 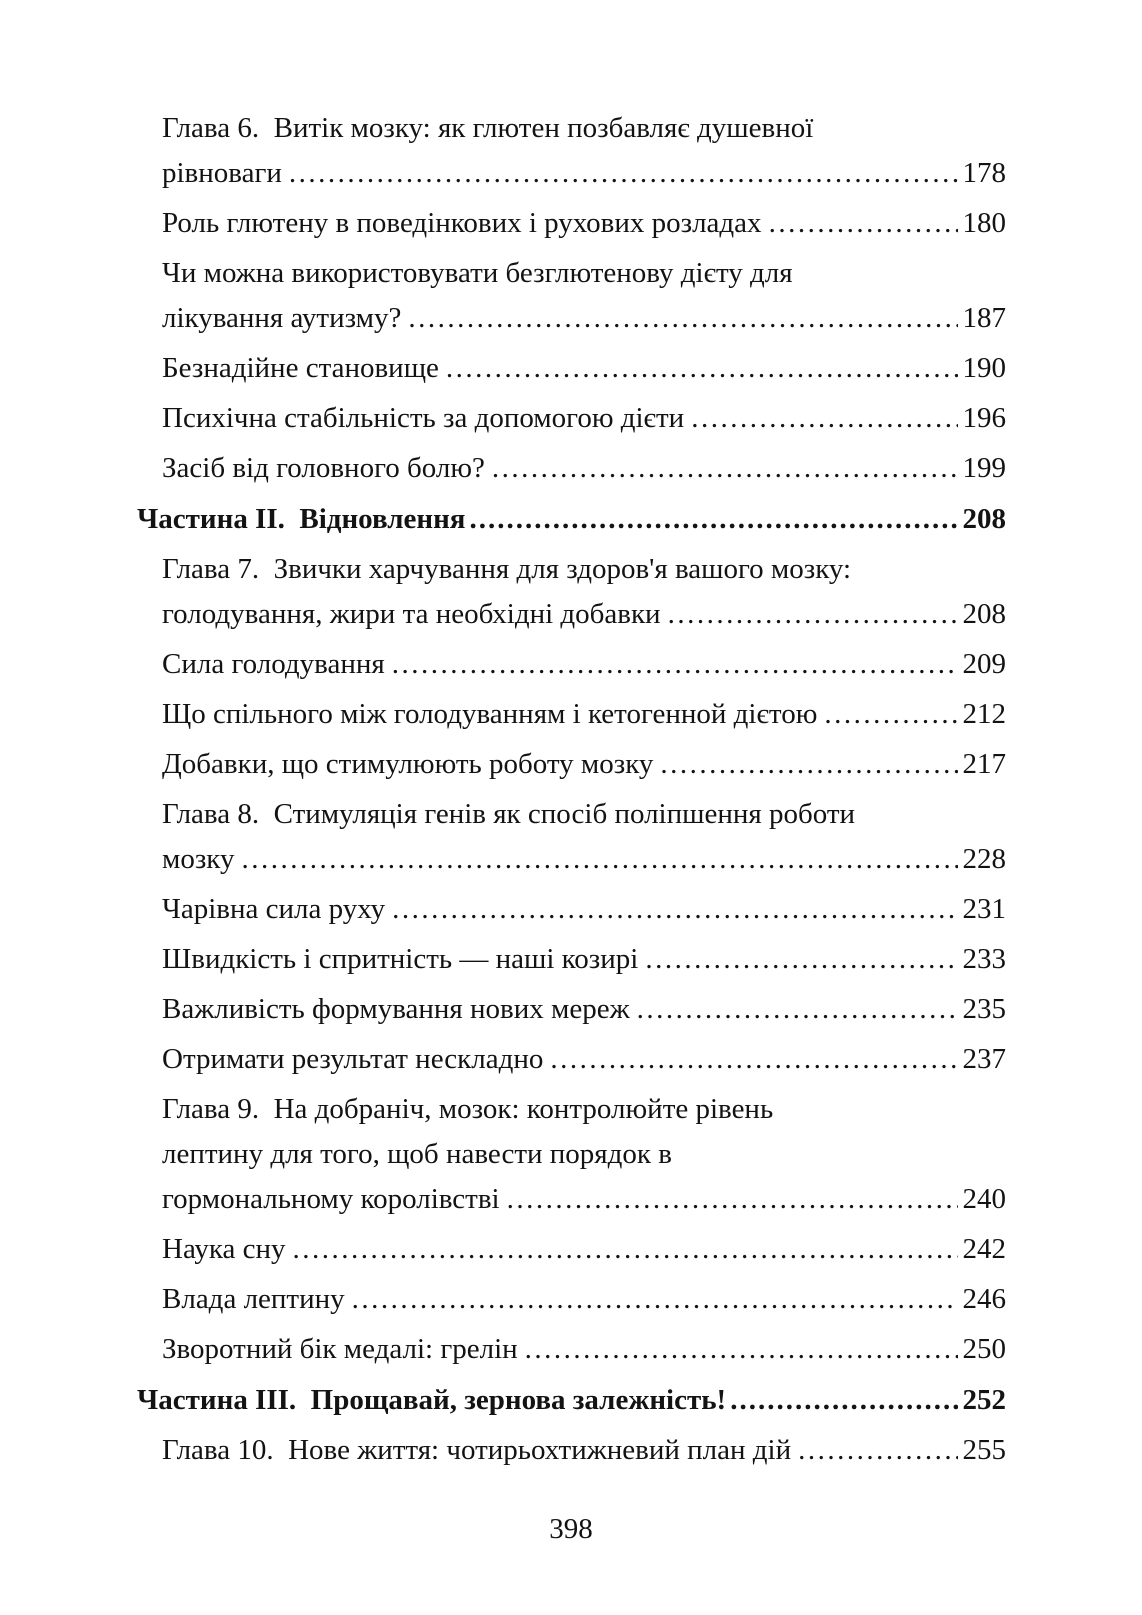 I want to click on toc-entry-page-number: 209, so click(x=984, y=664).